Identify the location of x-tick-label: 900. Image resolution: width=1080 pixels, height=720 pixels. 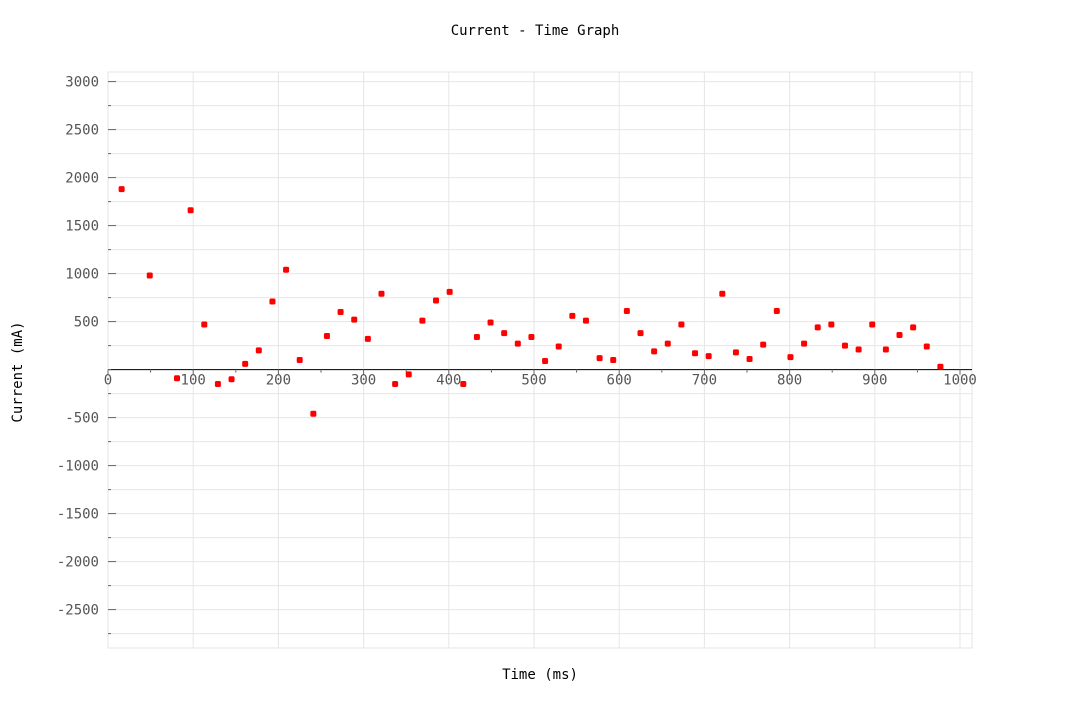
(874, 381).